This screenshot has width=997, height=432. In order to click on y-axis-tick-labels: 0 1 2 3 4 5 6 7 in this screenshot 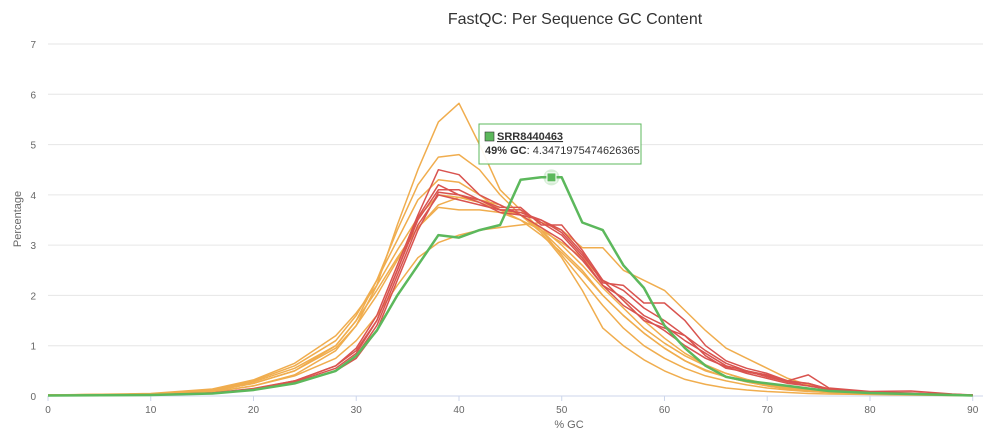, I will do `click(33, 221)`.